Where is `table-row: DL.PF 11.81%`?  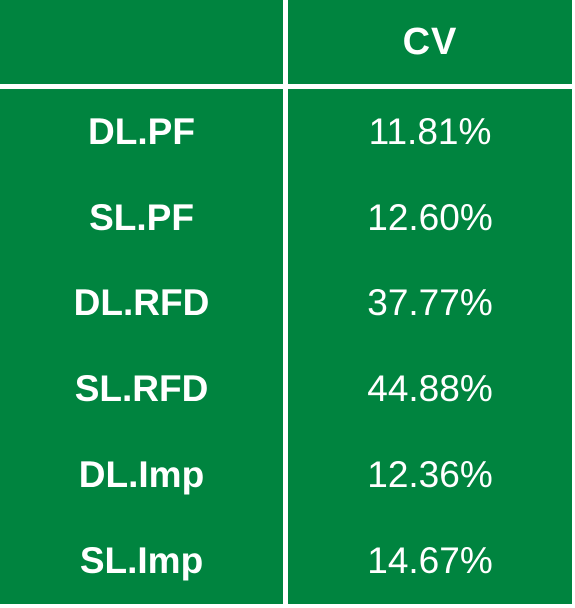 table-row: DL.PF 11.81% is located at coordinates (286, 132).